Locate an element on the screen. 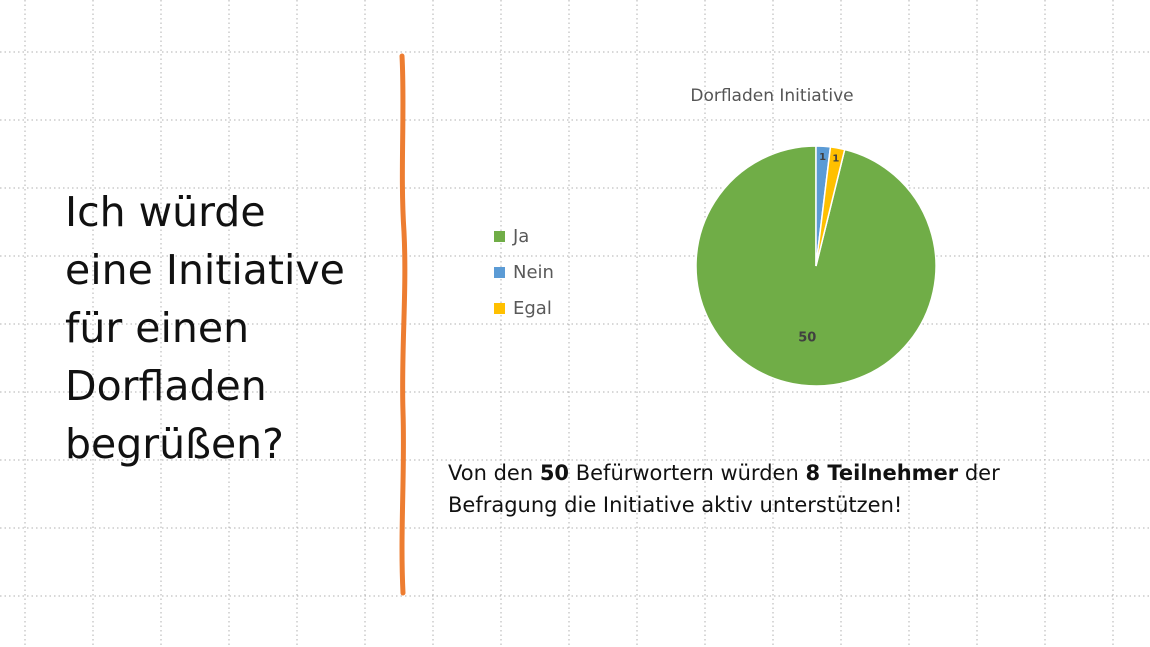 This screenshot has height=647, width=1150. question-line: begrüßen? is located at coordinates (174, 444).